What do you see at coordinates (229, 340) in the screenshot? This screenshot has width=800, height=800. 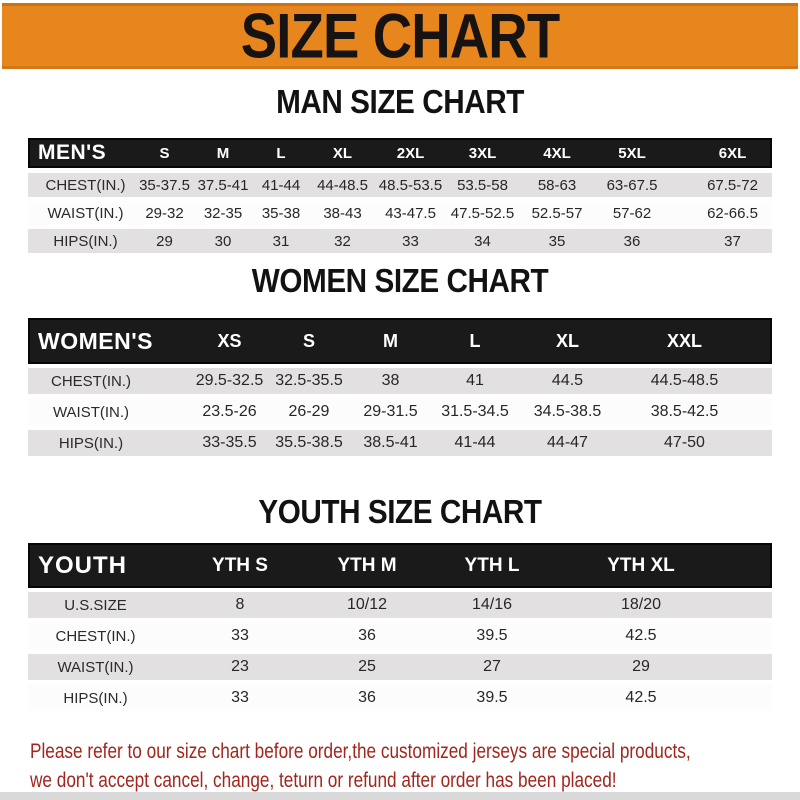 I see `size-column-header: XS` at bounding box center [229, 340].